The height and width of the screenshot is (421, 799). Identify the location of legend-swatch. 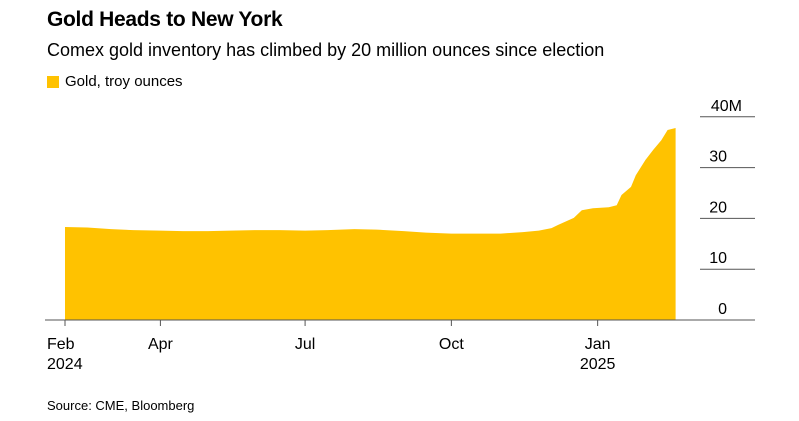
(53, 81).